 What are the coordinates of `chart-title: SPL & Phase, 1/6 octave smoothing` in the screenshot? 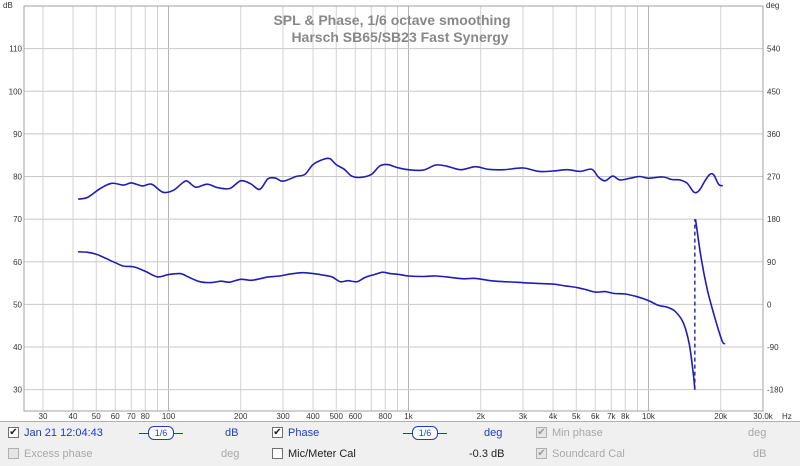 It's located at (391, 20).